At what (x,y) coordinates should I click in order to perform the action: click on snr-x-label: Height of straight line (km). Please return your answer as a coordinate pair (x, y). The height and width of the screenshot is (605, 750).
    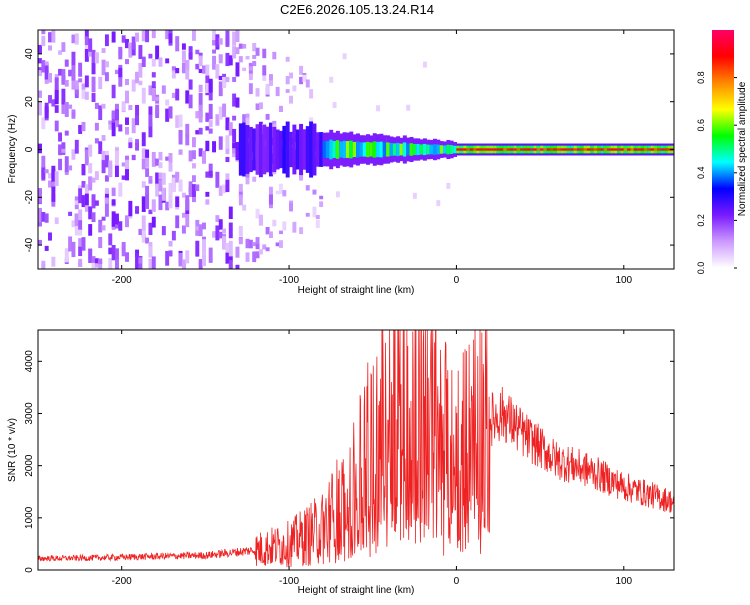
    Looking at the image, I should click on (356, 590).